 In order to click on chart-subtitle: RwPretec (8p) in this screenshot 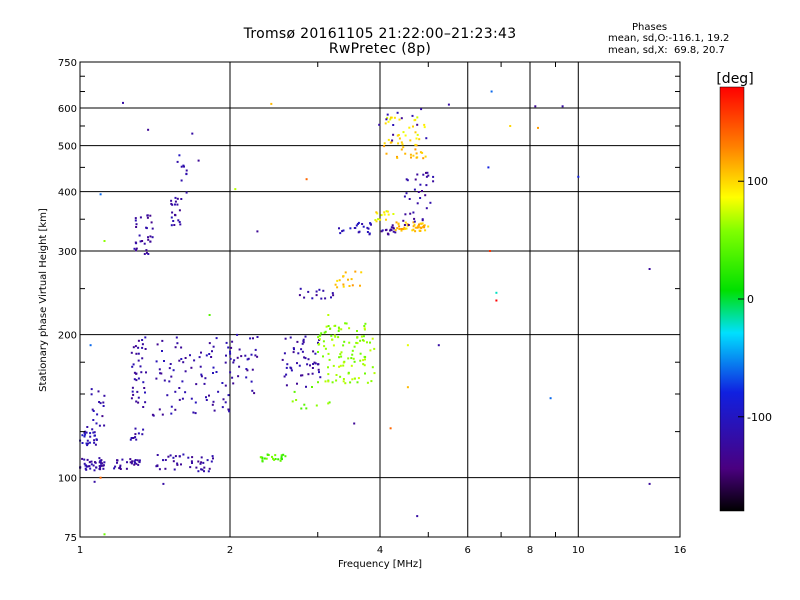, I will do `click(380, 49)`.